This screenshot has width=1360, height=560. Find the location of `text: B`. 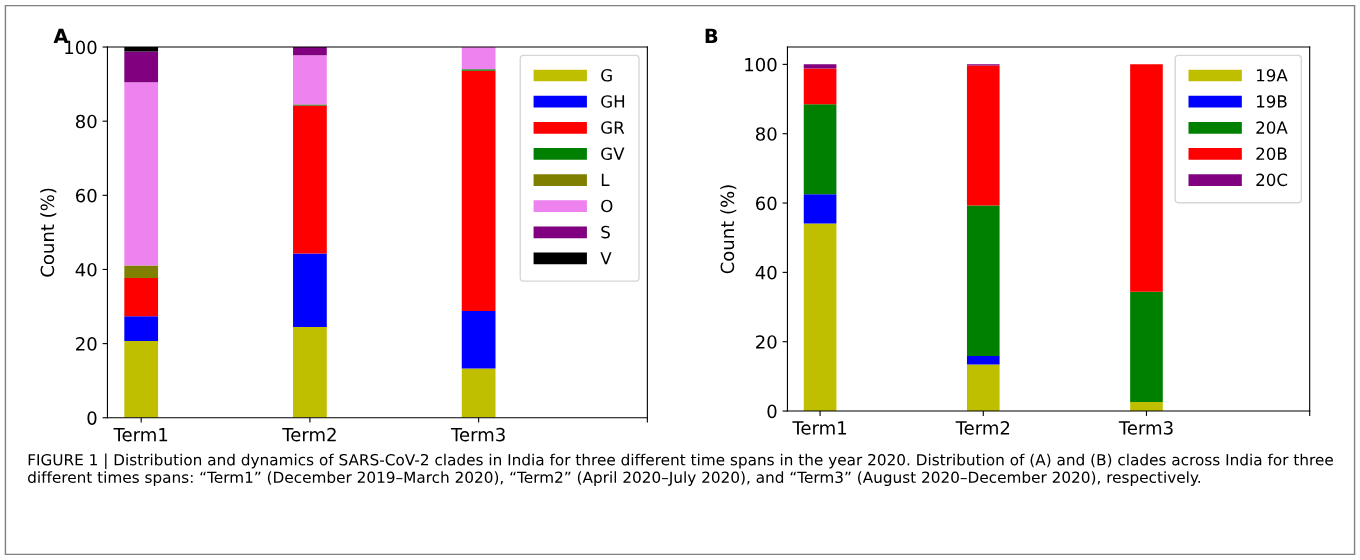

text: B is located at coordinates (711, 35).